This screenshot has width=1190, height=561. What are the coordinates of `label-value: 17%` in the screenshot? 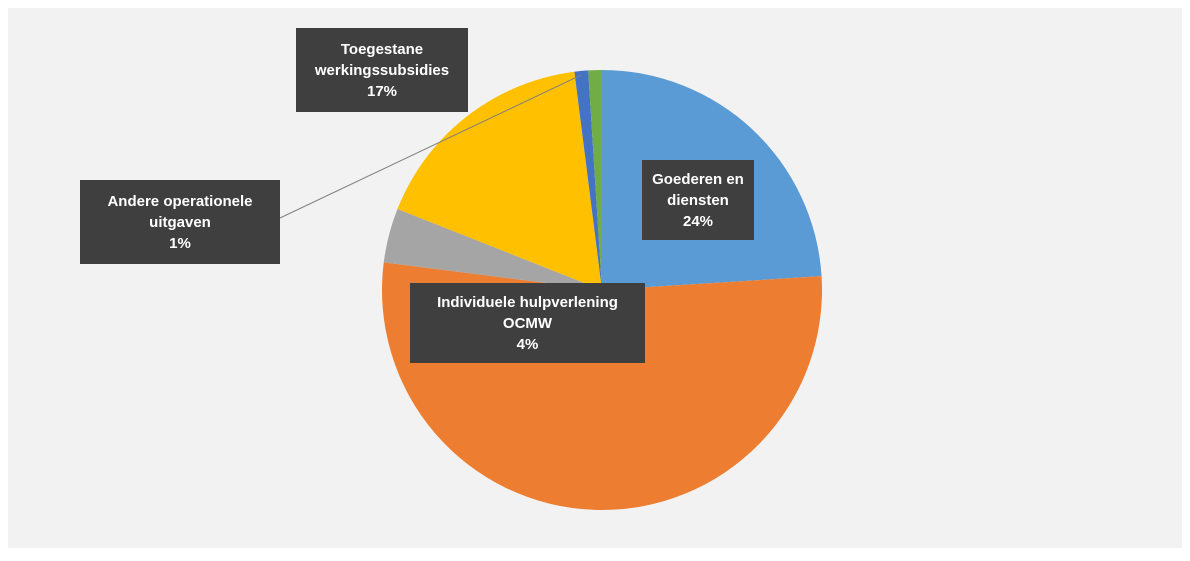 It's located at (382, 91).